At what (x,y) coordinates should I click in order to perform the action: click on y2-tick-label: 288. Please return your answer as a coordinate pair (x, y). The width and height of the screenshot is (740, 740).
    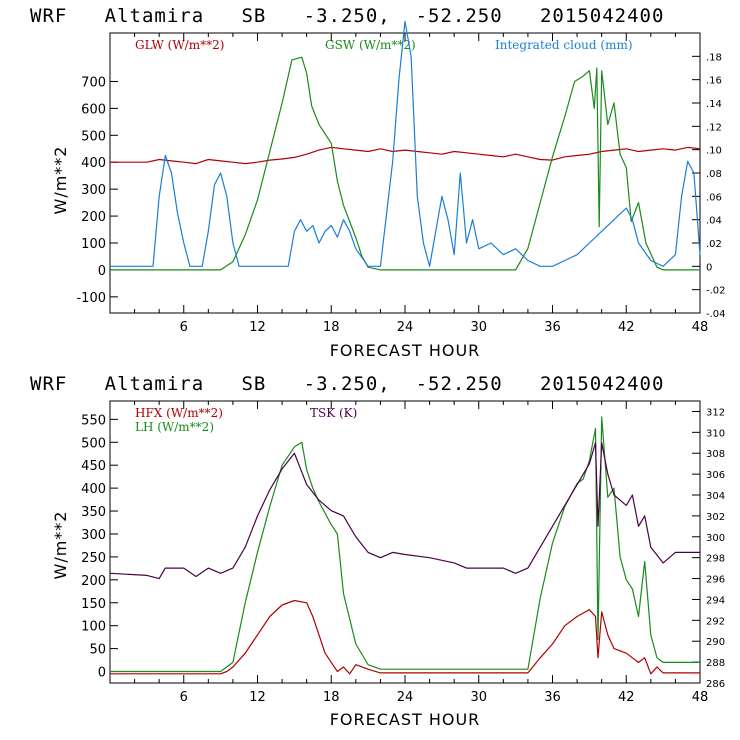
    Looking at the image, I should click on (715, 663).